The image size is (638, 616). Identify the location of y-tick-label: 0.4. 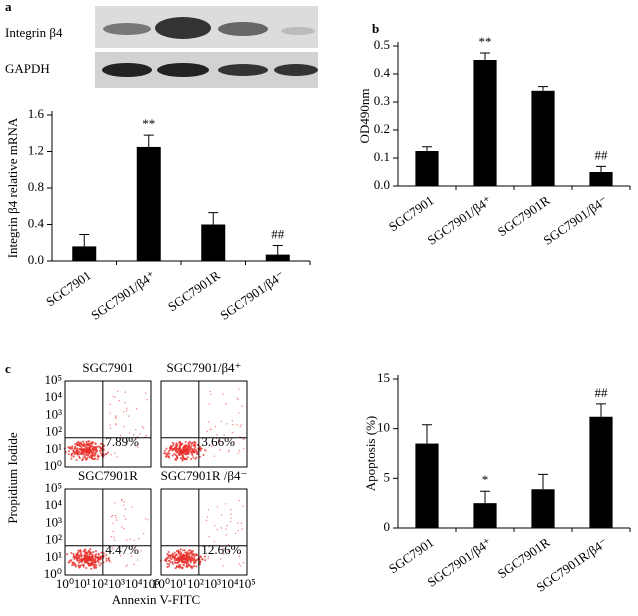
(36, 222).